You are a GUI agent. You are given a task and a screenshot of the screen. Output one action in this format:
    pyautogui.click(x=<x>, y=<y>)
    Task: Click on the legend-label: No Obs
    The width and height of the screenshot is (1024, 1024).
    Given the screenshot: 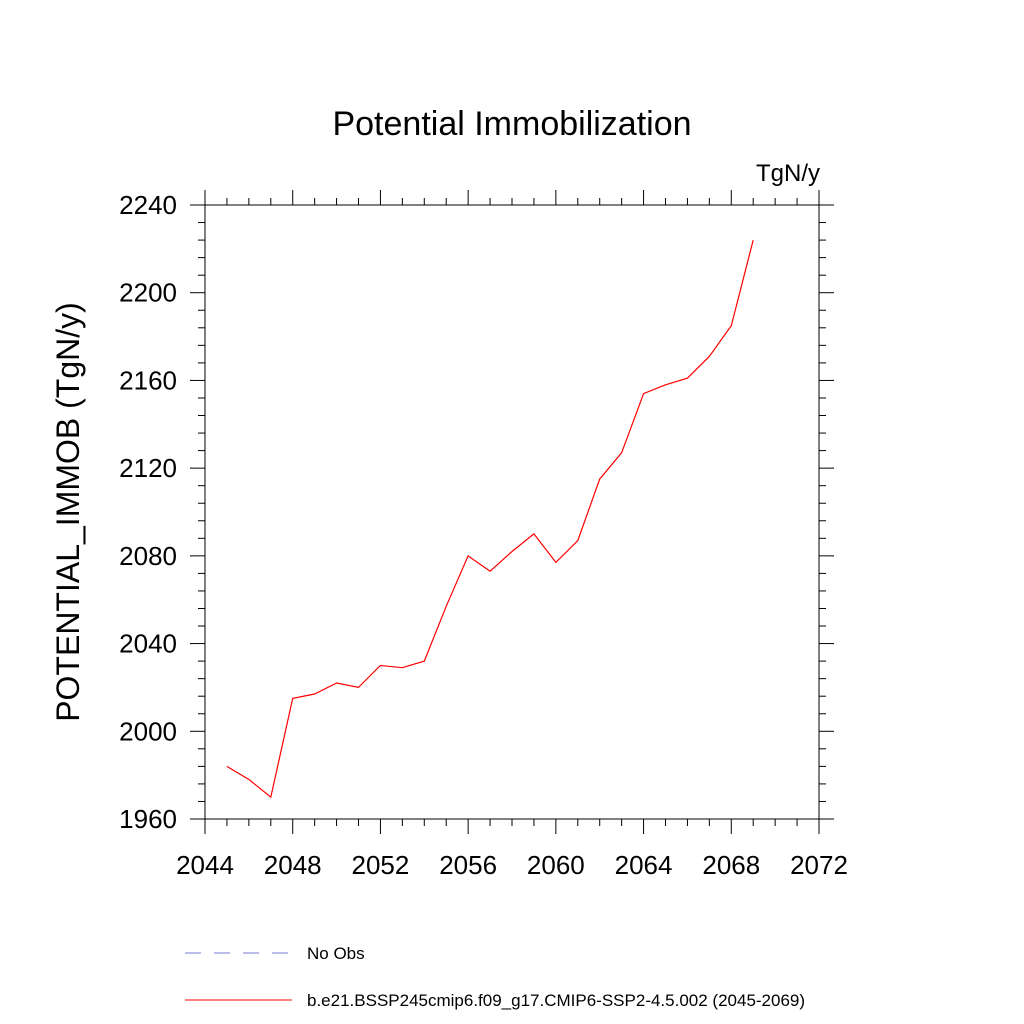 What is the action you would take?
    pyautogui.click(x=336, y=953)
    